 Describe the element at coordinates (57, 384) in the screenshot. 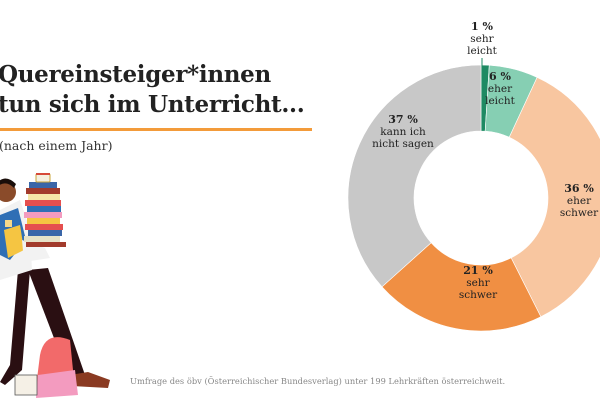

I see `illustration-bag-pocket` at that location.